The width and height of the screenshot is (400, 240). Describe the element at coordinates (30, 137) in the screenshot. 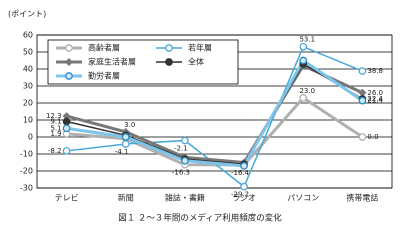

I see `y-tick-label: 0` at that location.